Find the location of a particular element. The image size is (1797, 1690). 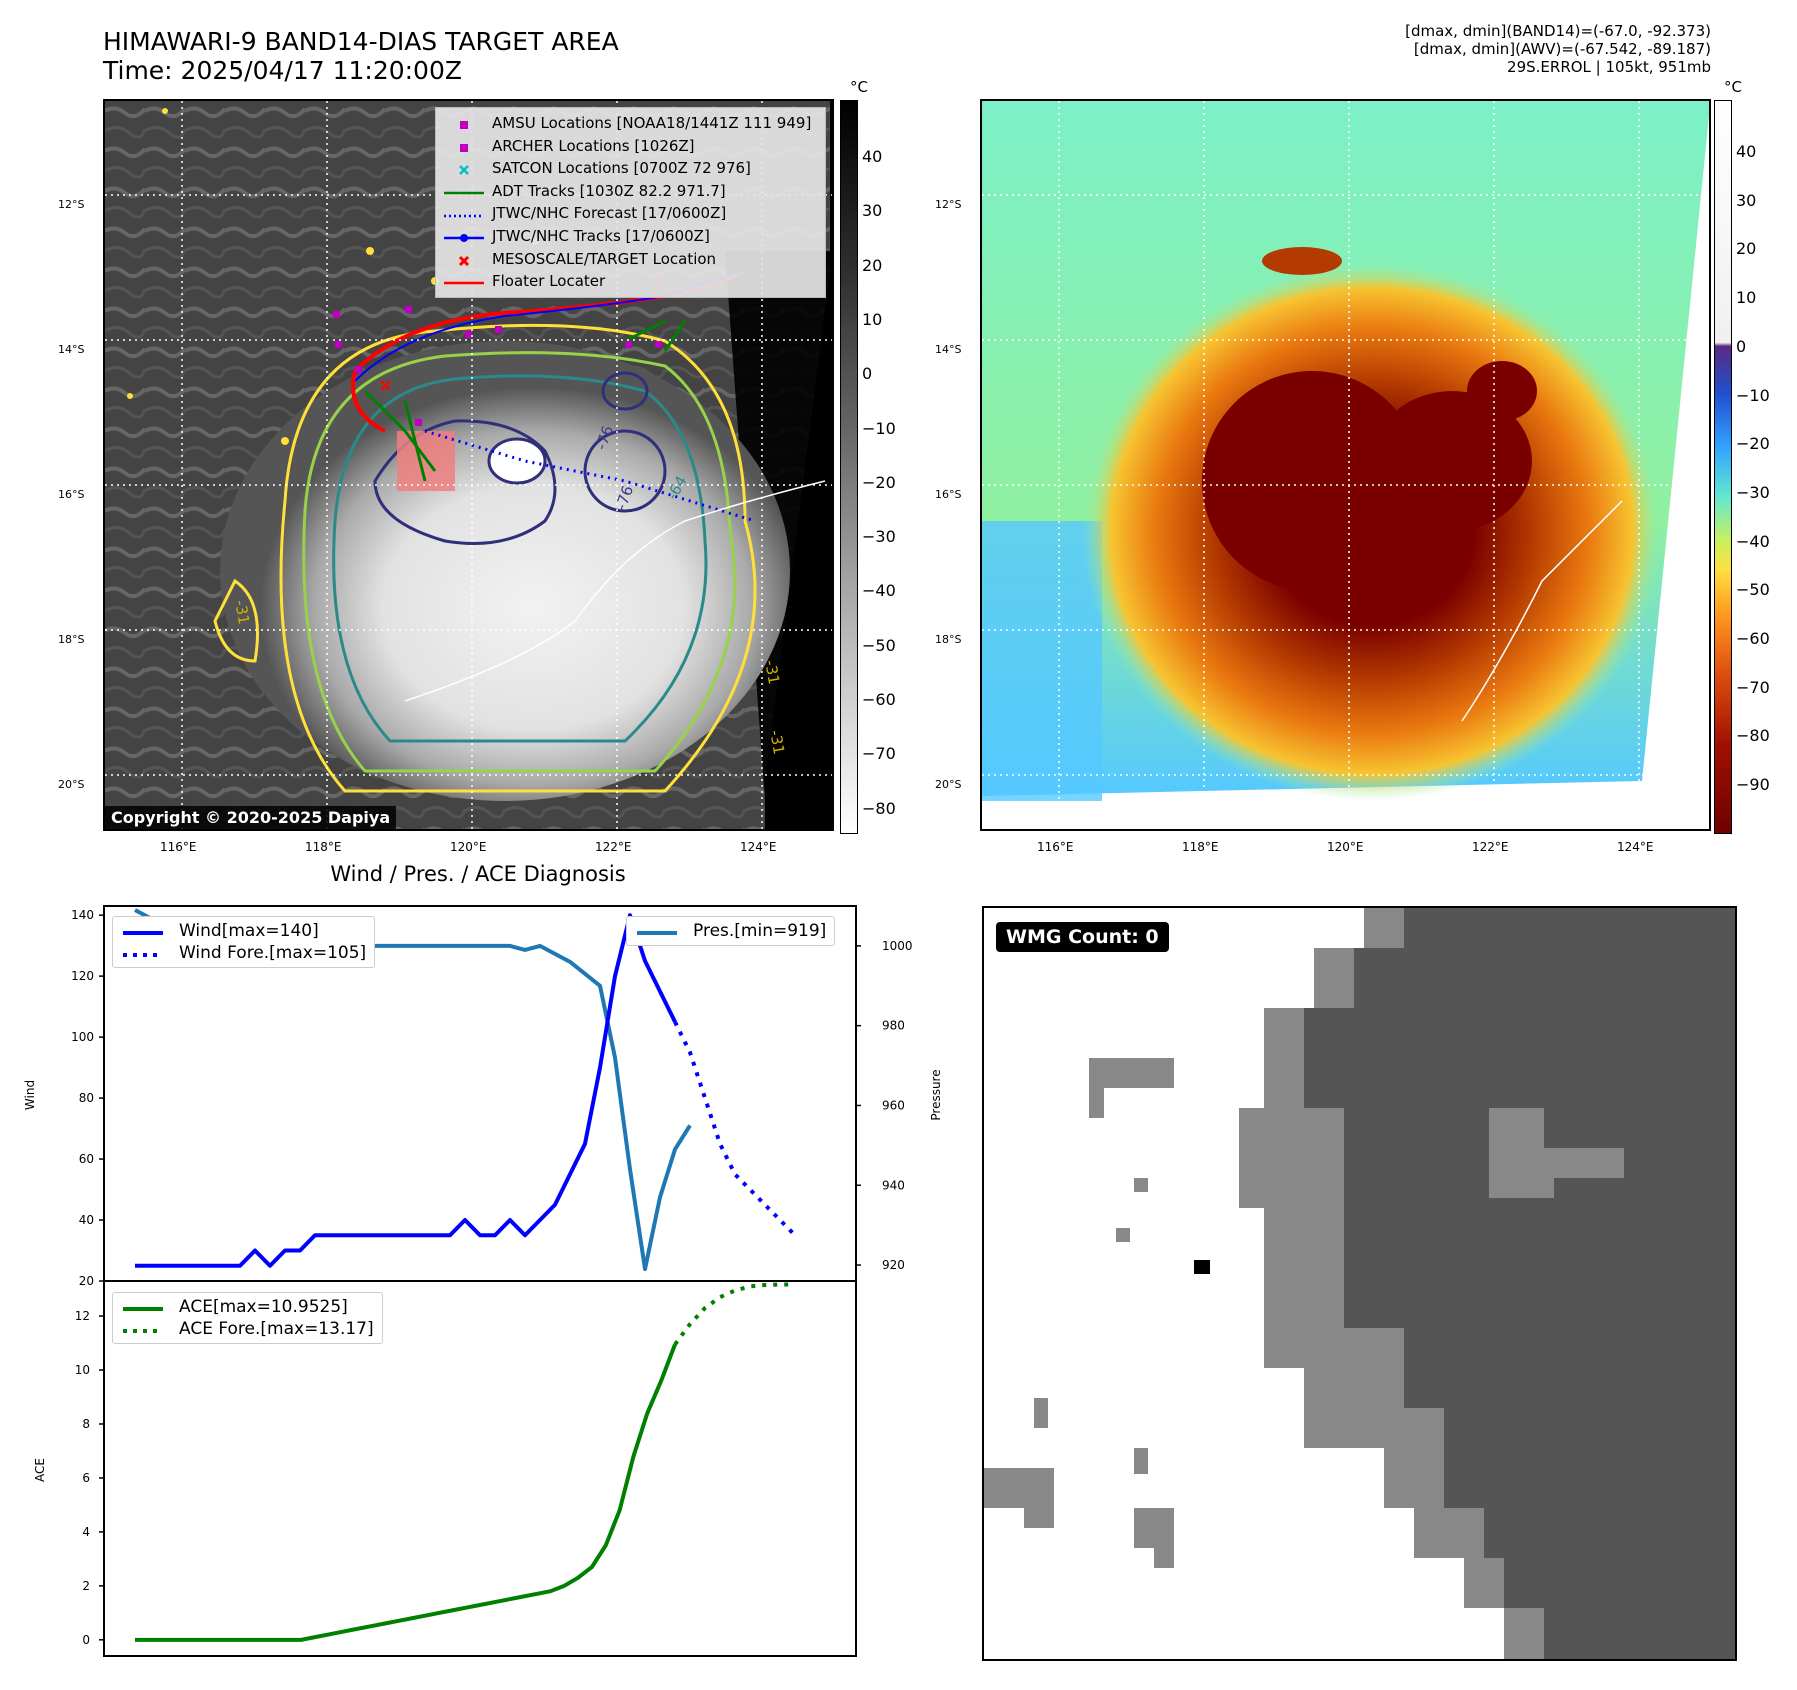

ir-lon-label: 124°E is located at coordinates (758, 847).